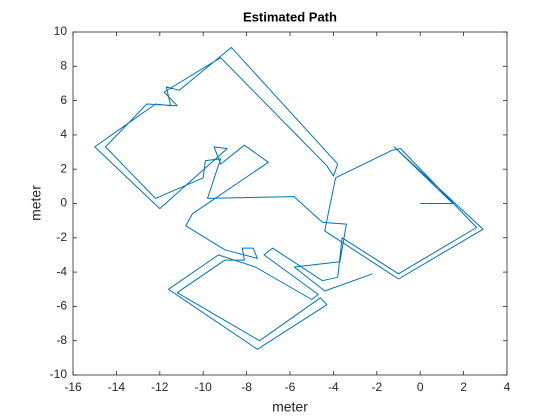 The width and height of the screenshot is (560, 420). What do you see at coordinates (63, 65) in the screenshot?
I see `y-tick-label: 8` at bounding box center [63, 65].